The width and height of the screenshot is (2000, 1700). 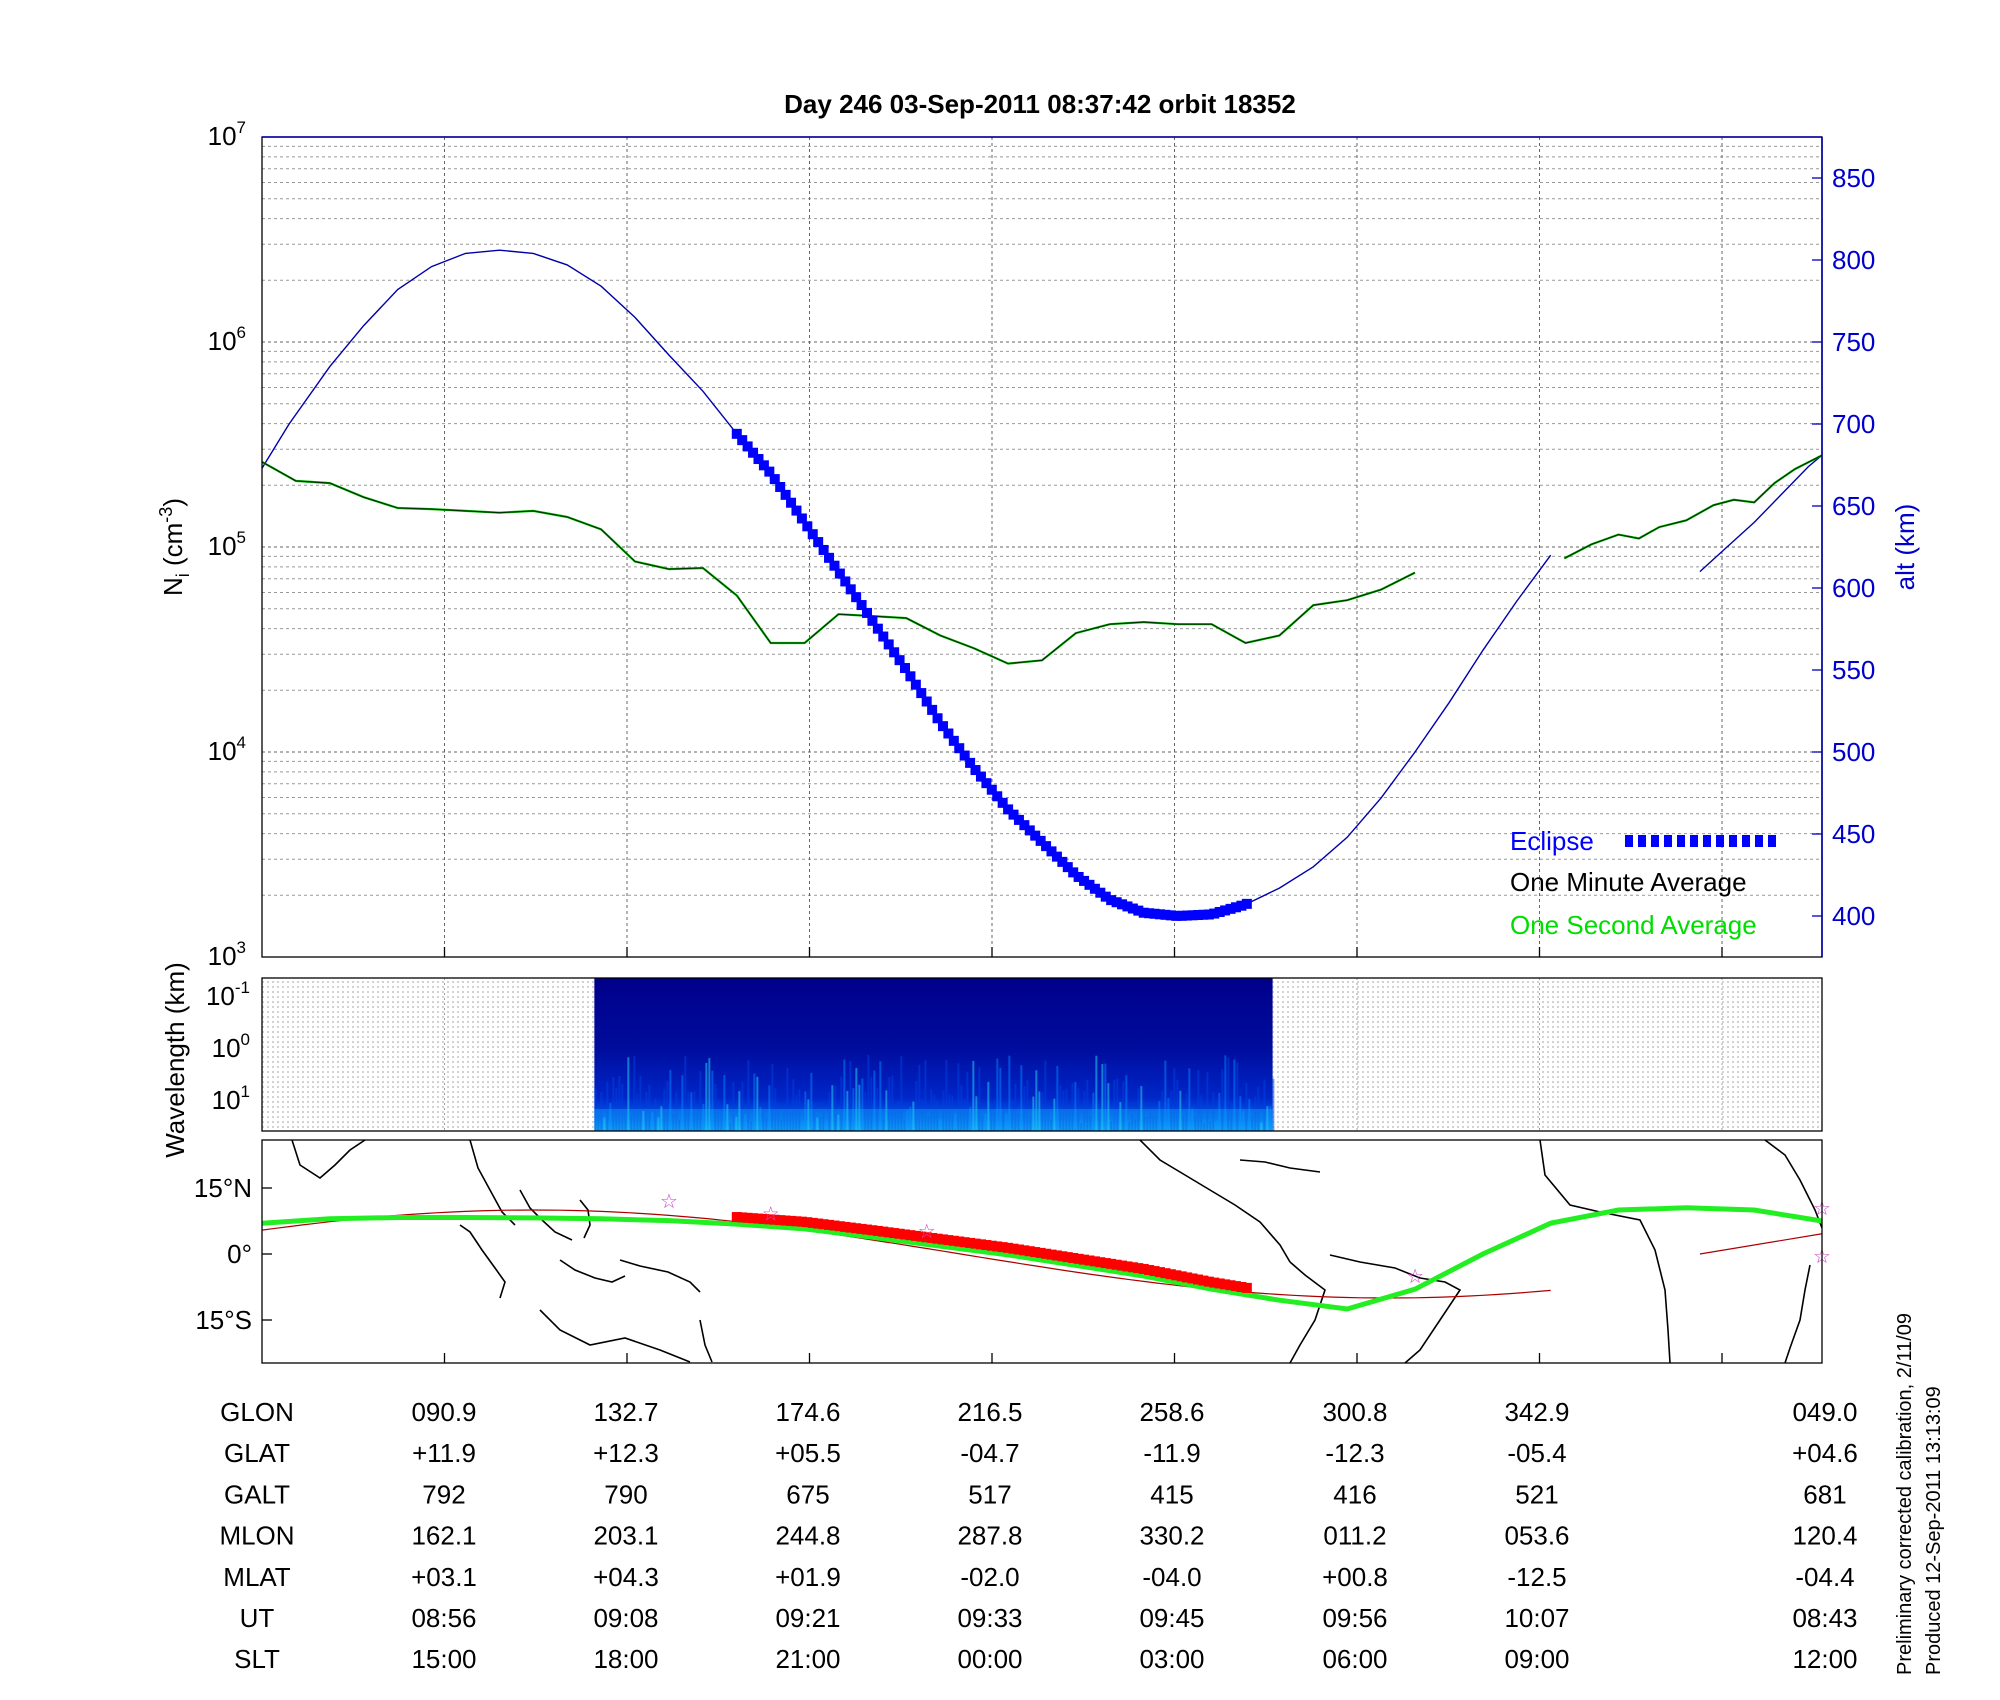 What do you see at coordinates (989, 1618) in the screenshot?
I see `ephemeris-cell: 09:33` at bounding box center [989, 1618].